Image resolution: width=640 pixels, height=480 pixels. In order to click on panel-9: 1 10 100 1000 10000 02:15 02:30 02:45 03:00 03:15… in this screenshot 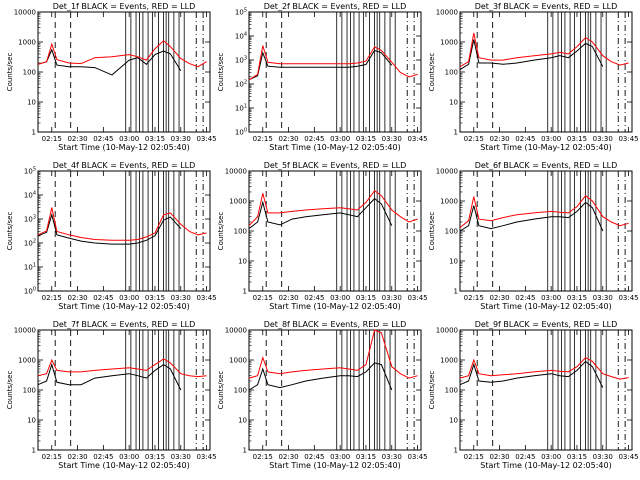, I will do `click(533, 395)`.